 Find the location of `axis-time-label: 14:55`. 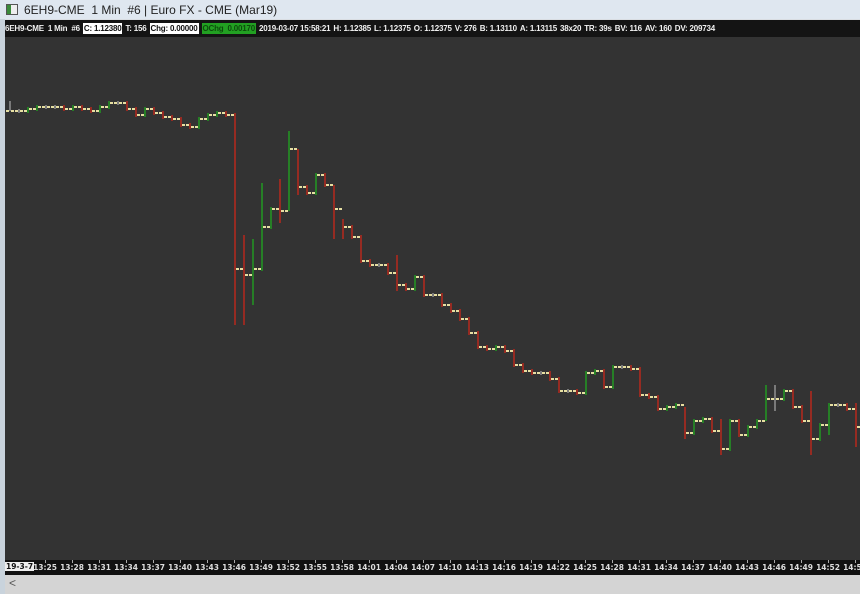

axis-time-label: 14:55 is located at coordinates (851, 567).